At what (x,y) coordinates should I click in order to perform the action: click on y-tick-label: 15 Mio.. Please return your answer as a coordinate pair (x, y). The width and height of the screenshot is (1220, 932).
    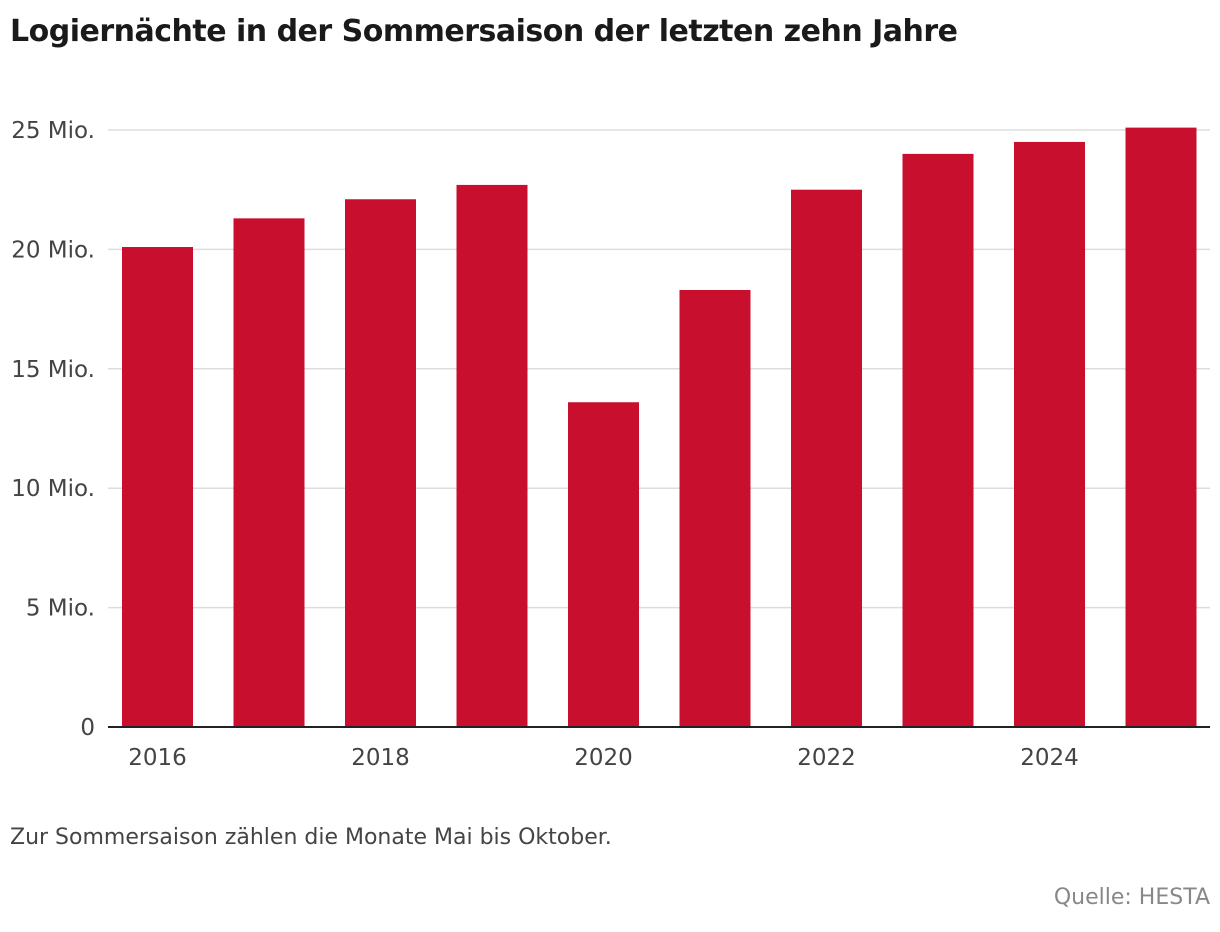
    Looking at the image, I should click on (53, 370).